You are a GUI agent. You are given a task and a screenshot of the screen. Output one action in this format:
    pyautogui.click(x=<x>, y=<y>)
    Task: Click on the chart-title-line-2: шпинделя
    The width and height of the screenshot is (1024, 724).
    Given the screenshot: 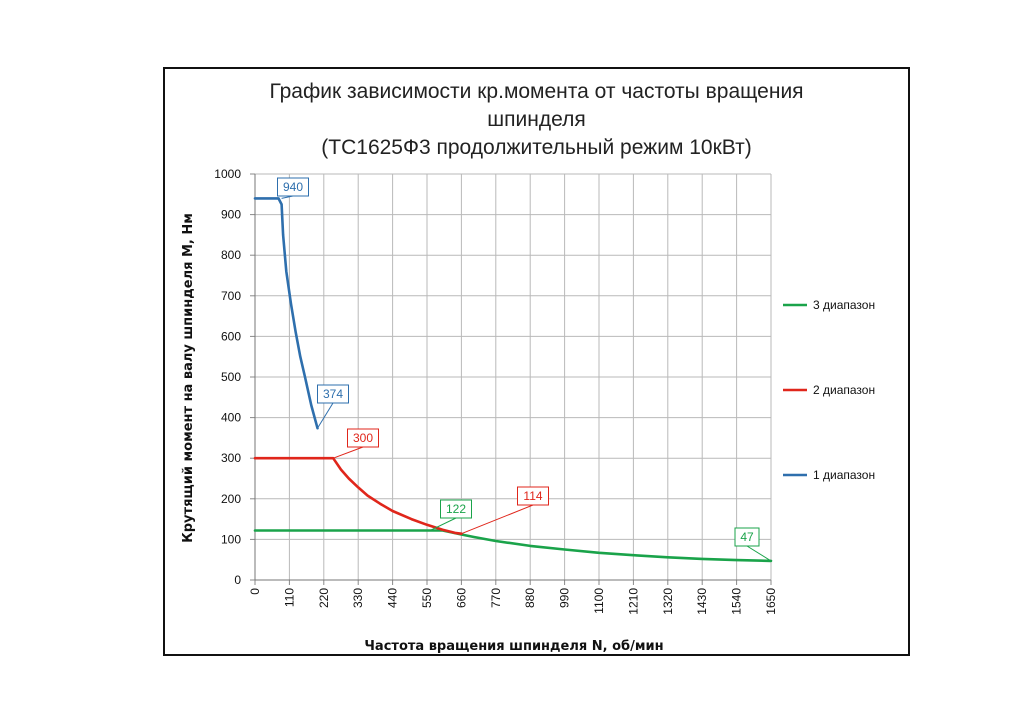 What is the action you would take?
    pyautogui.click(x=536, y=119)
    